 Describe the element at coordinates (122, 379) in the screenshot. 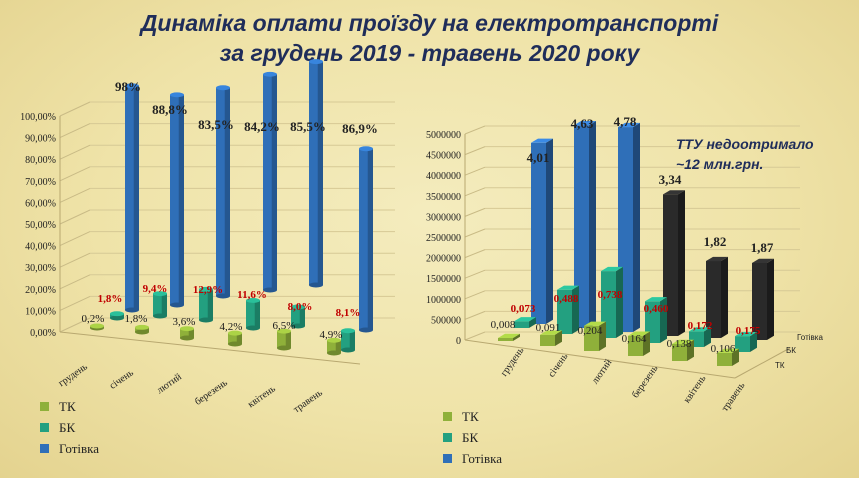

I see `left-category-label: січень` at that location.